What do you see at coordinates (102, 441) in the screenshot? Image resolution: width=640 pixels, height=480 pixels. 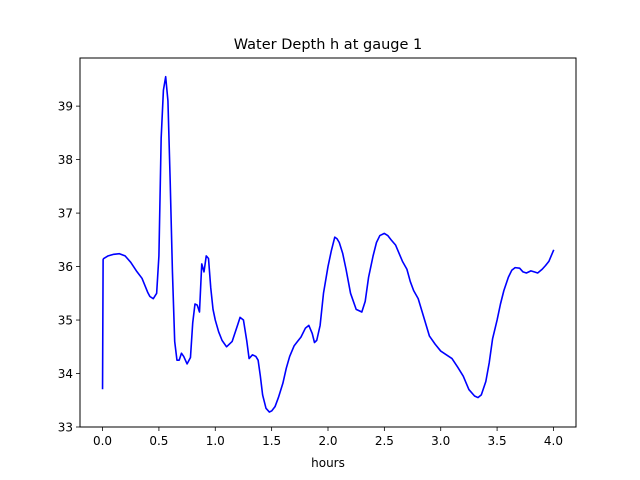 I see `x-tick-label: 0.0` at bounding box center [102, 441].